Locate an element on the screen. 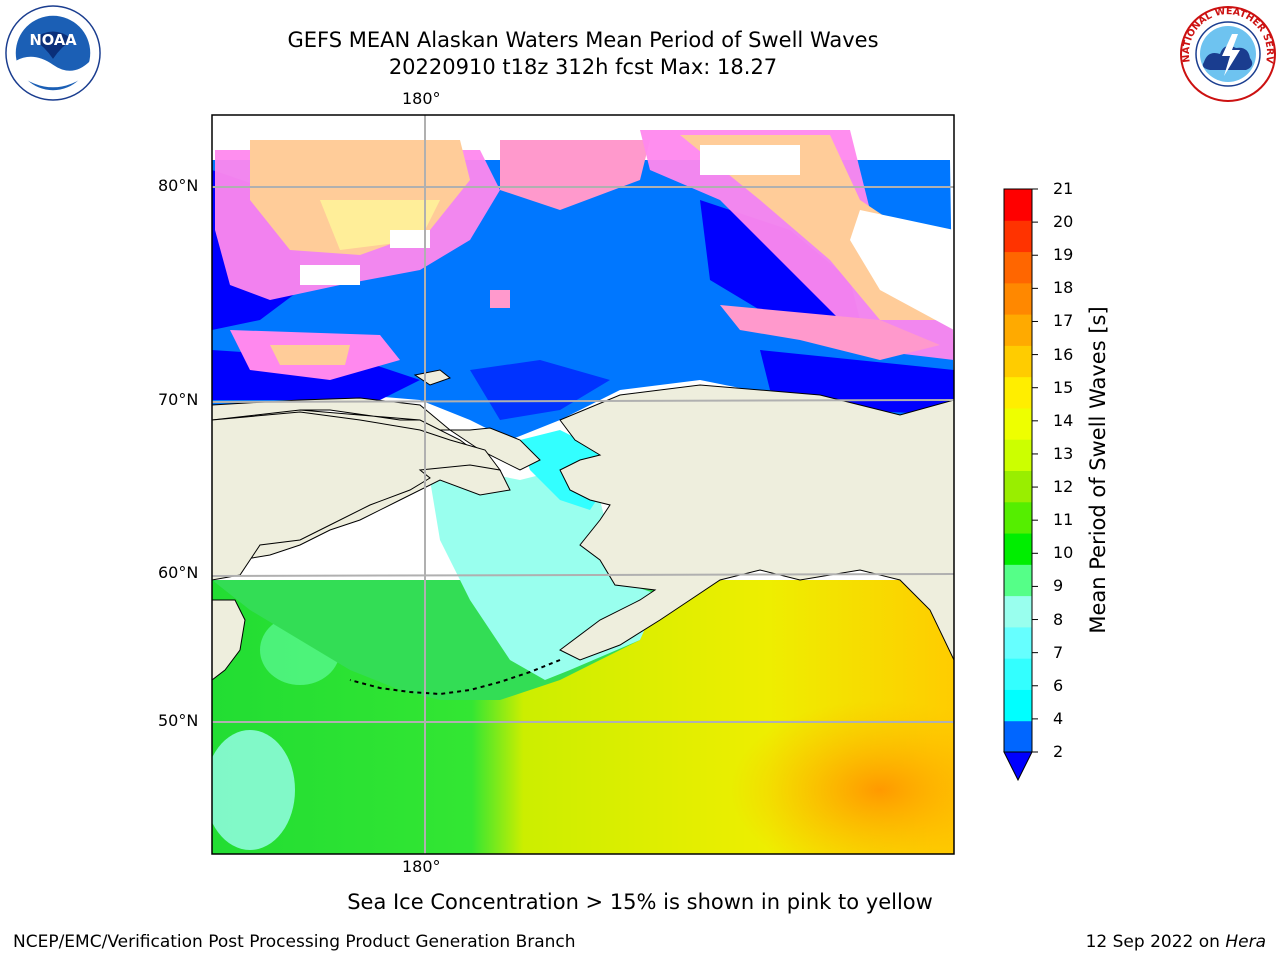 The width and height of the screenshot is (1280, 960). nws-logo: NATIONAL WEATHER SERVICE is located at coordinates (1227, 53).